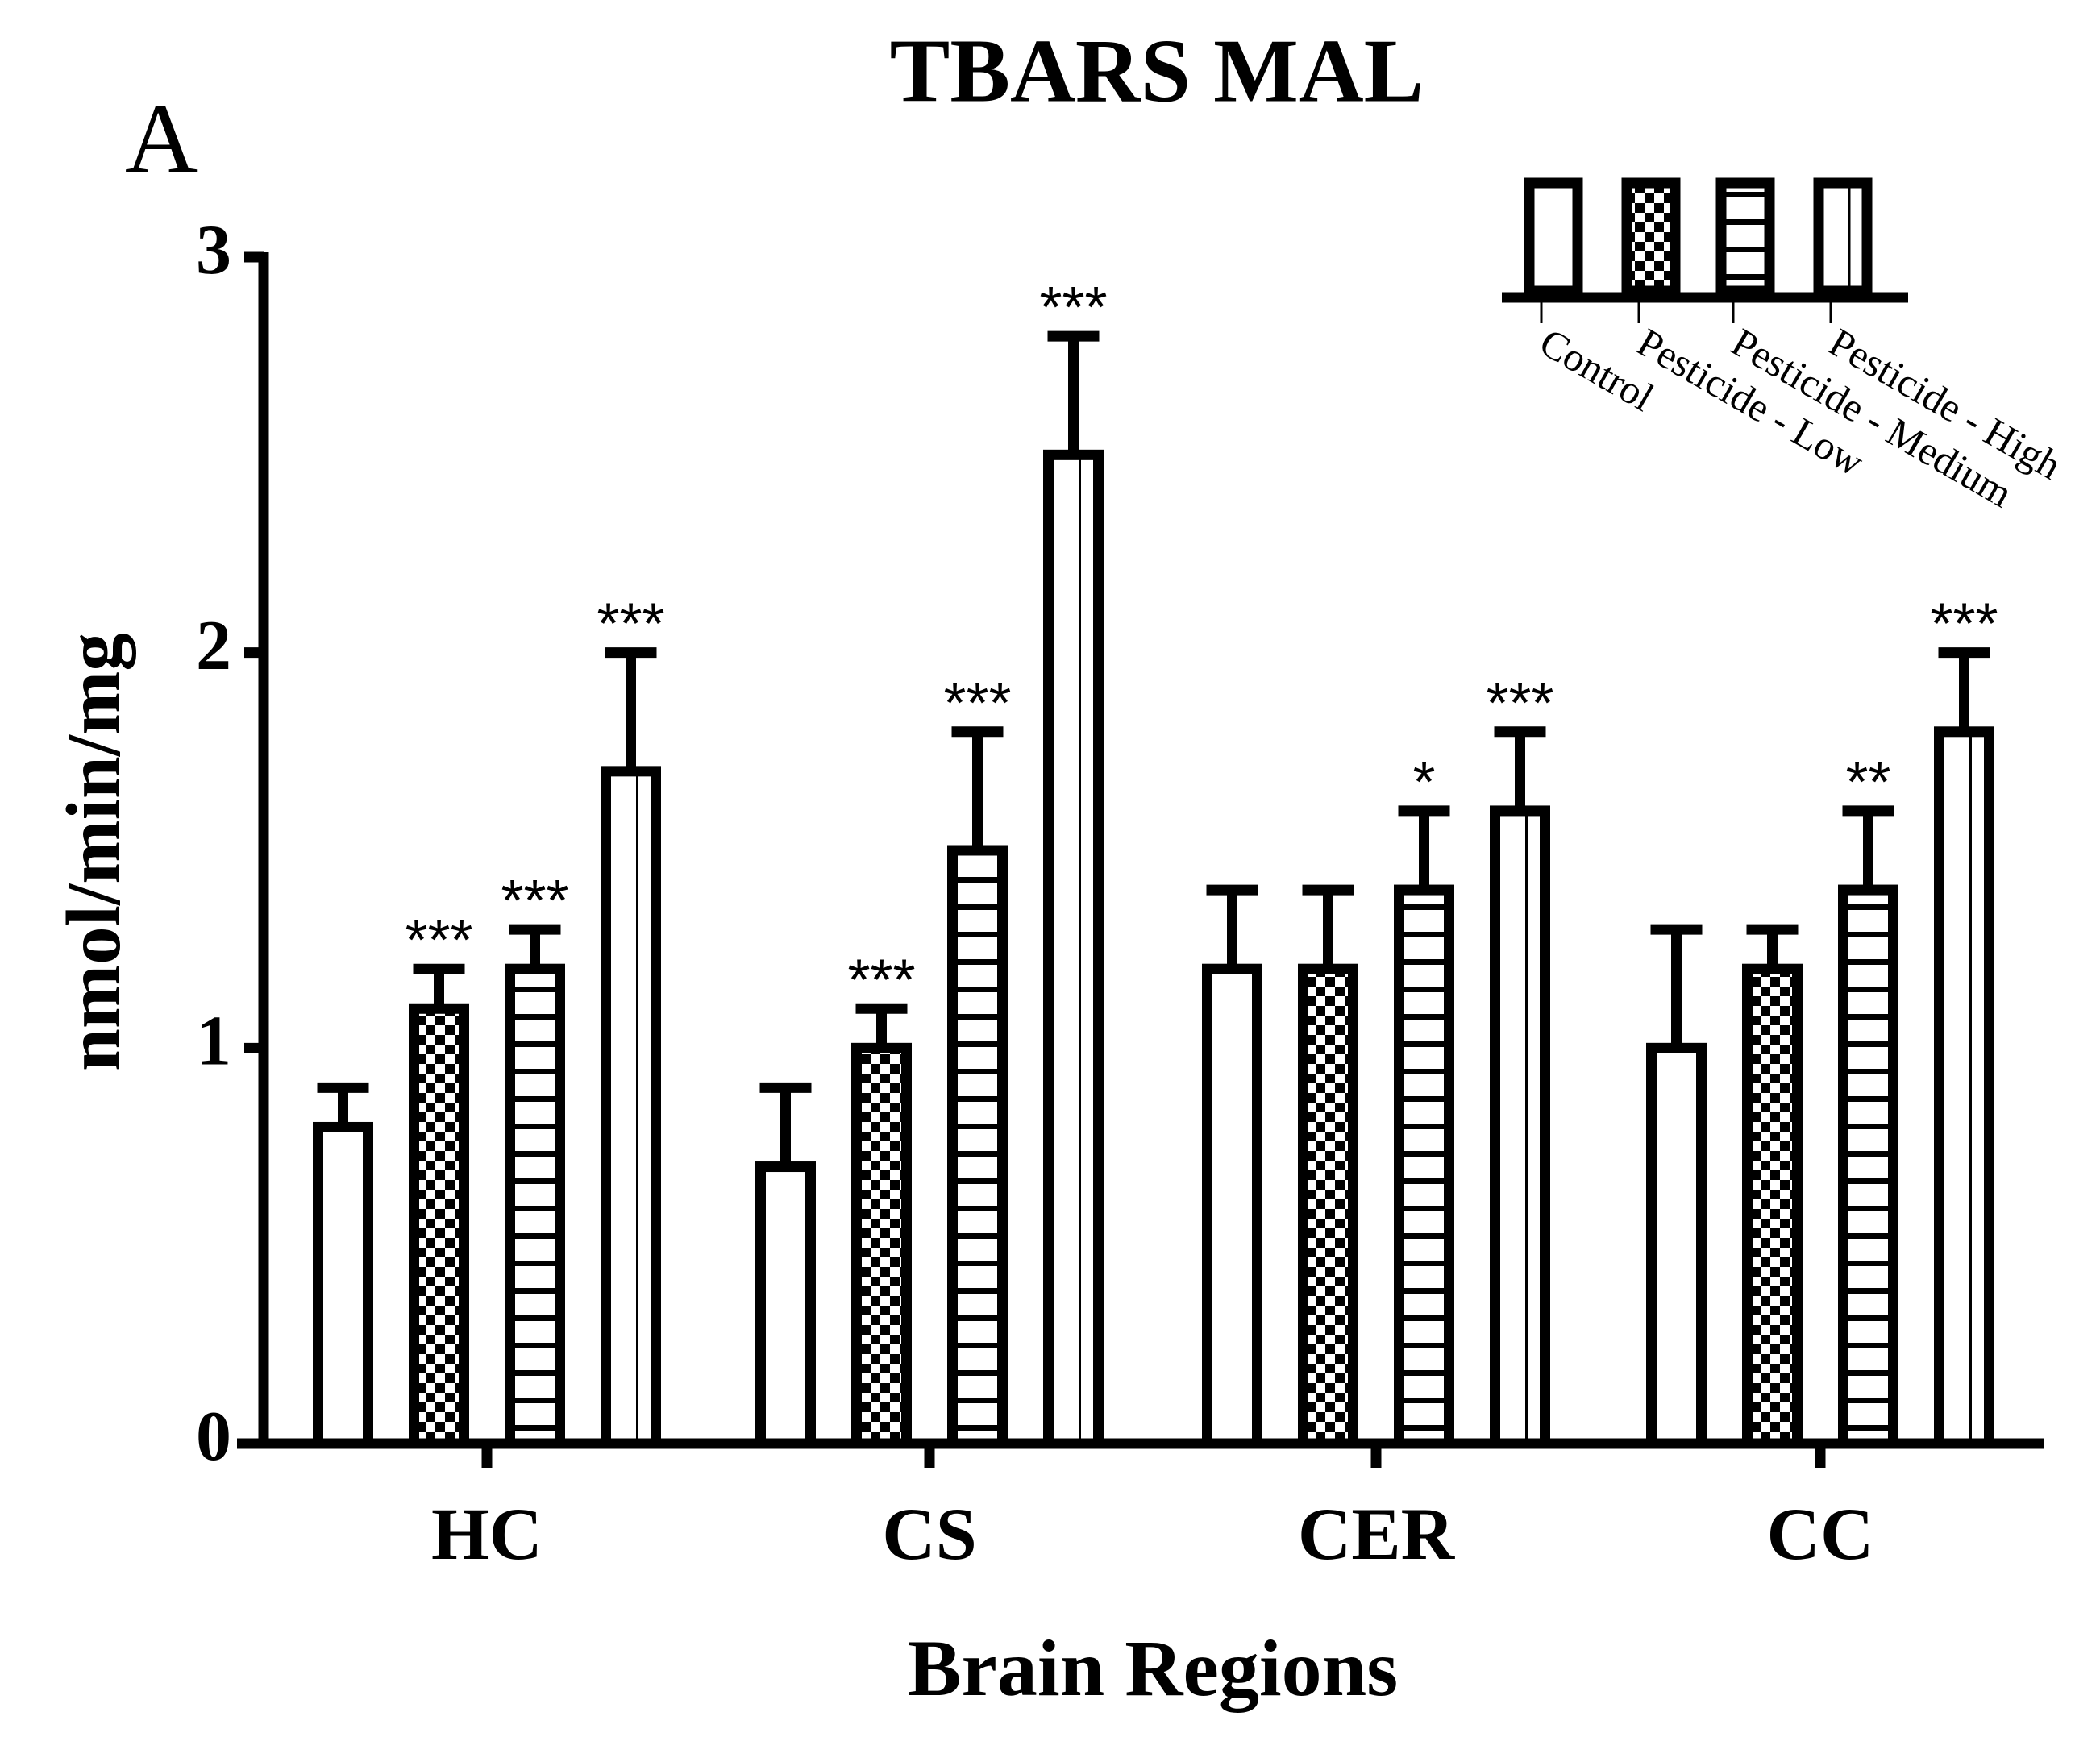 The width and height of the screenshot is (2100, 1737). Describe the element at coordinates (487, 1534) in the screenshot. I see `x-tick-label: HC` at that location.